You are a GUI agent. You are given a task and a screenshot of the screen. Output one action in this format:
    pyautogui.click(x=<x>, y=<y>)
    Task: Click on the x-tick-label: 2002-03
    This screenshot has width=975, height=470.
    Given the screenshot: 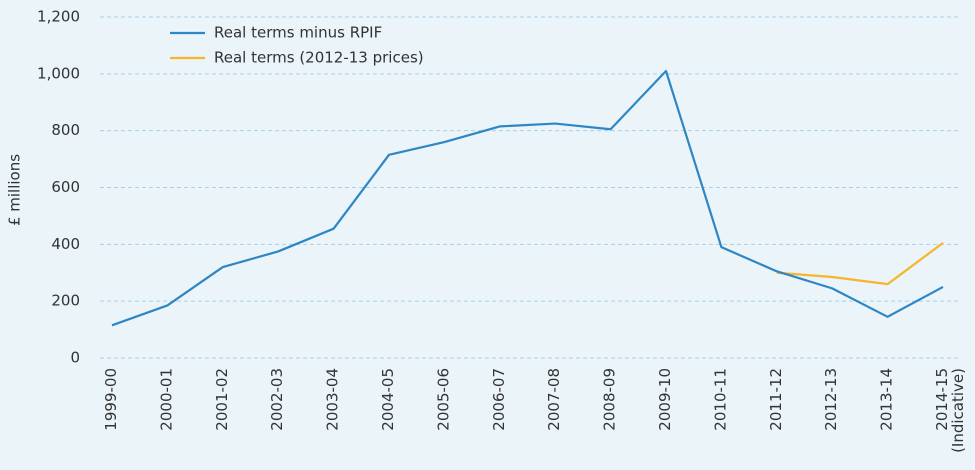 What is the action you would take?
    pyautogui.click(x=278, y=399)
    